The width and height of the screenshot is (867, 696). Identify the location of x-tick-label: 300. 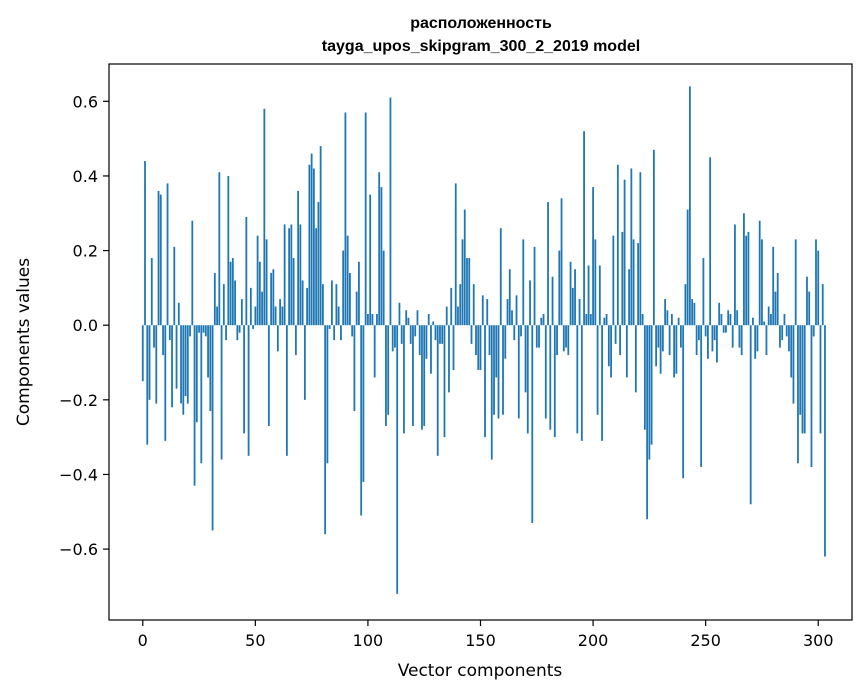
(818, 640).